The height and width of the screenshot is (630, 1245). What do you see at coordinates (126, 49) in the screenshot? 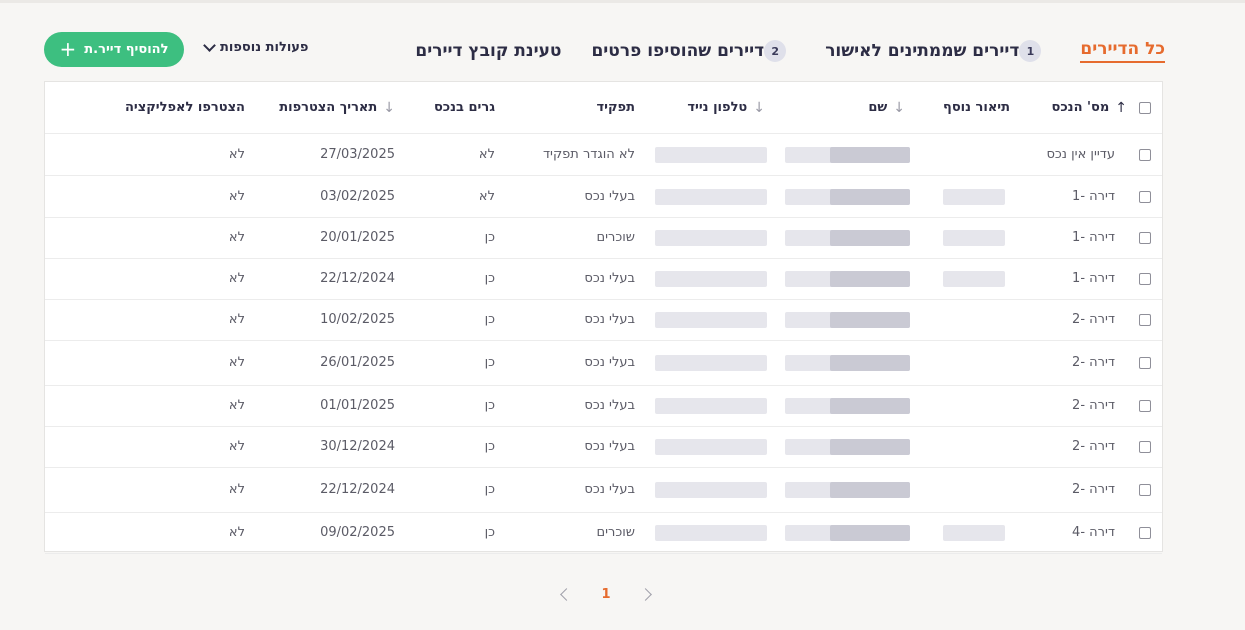
I see `add-resident-label: להוסיף דייר.ת` at bounding box center [126, 49].